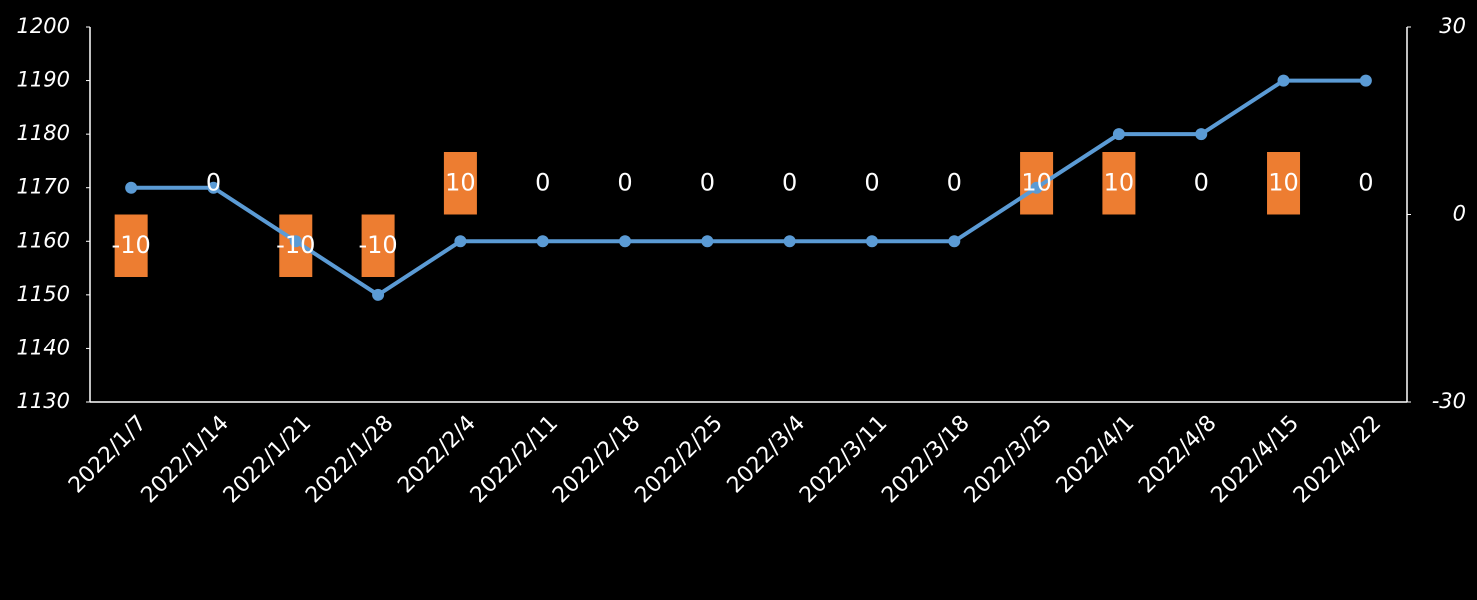 The image size is (1477, 600). Describe the element at coordinates (43, 80) in the screenshot. I see `y-tick-label: 1190` at that location.